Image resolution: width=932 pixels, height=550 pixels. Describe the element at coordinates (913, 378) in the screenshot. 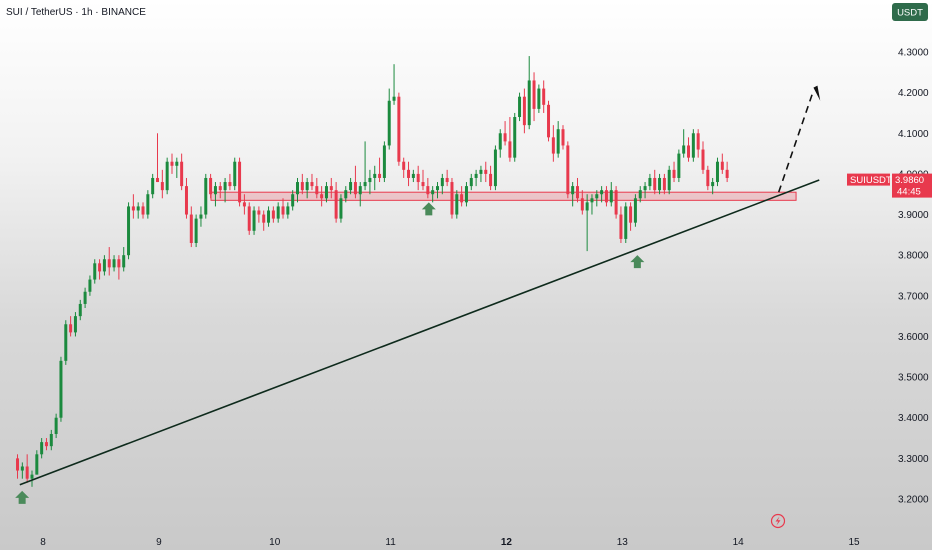

I see `price-tick-label: 3.5000` at that location.